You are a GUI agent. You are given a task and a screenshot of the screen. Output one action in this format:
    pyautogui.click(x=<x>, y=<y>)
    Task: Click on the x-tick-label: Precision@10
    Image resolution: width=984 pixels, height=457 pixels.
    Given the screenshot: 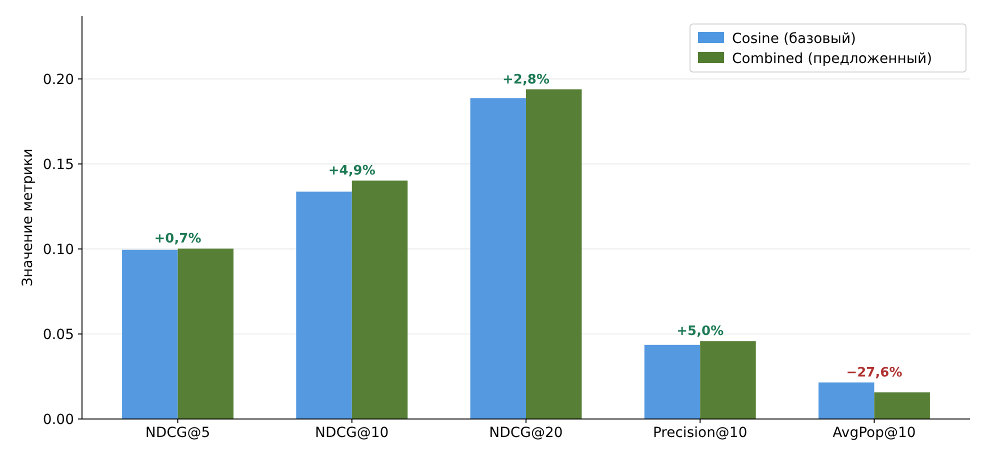 What is the action you would take?
    pyautogui.click(x=700, y=433)
    